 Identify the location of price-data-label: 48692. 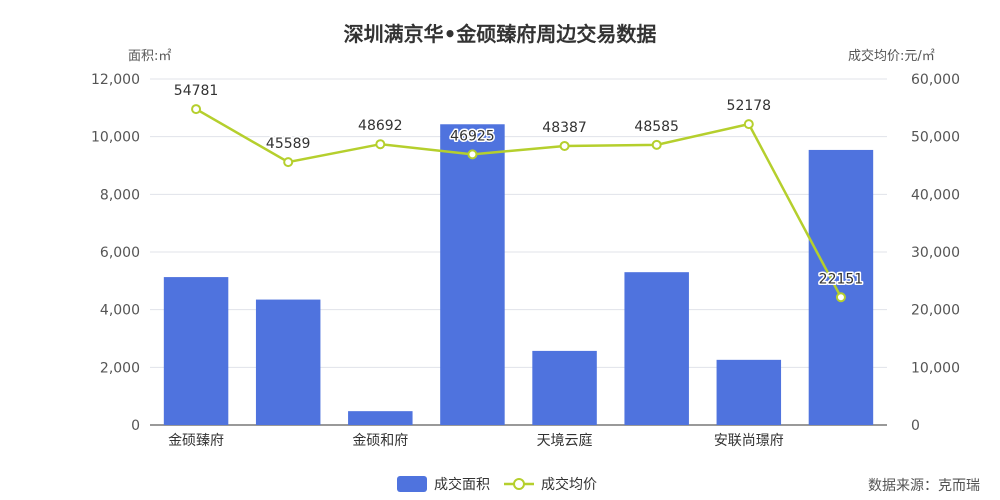
(380, 126).